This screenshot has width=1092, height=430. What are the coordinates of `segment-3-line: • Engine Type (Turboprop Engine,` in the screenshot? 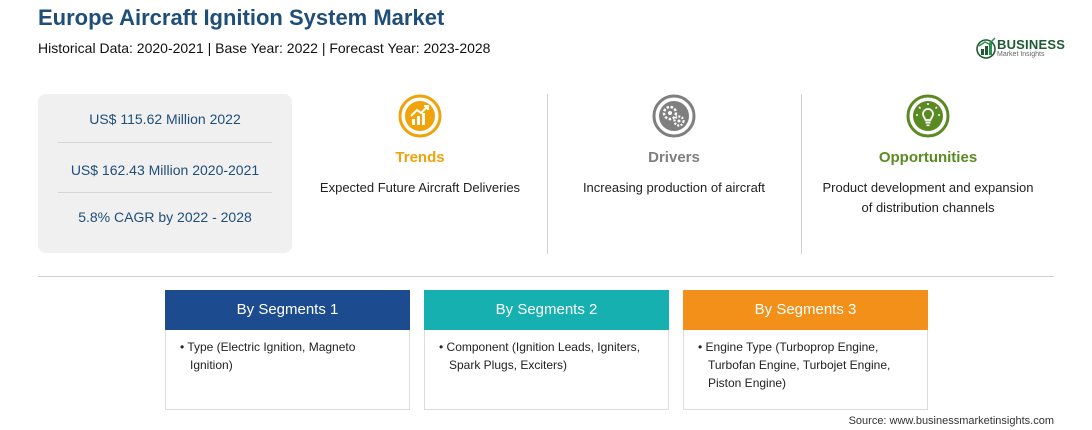 It's located at (788, 347).